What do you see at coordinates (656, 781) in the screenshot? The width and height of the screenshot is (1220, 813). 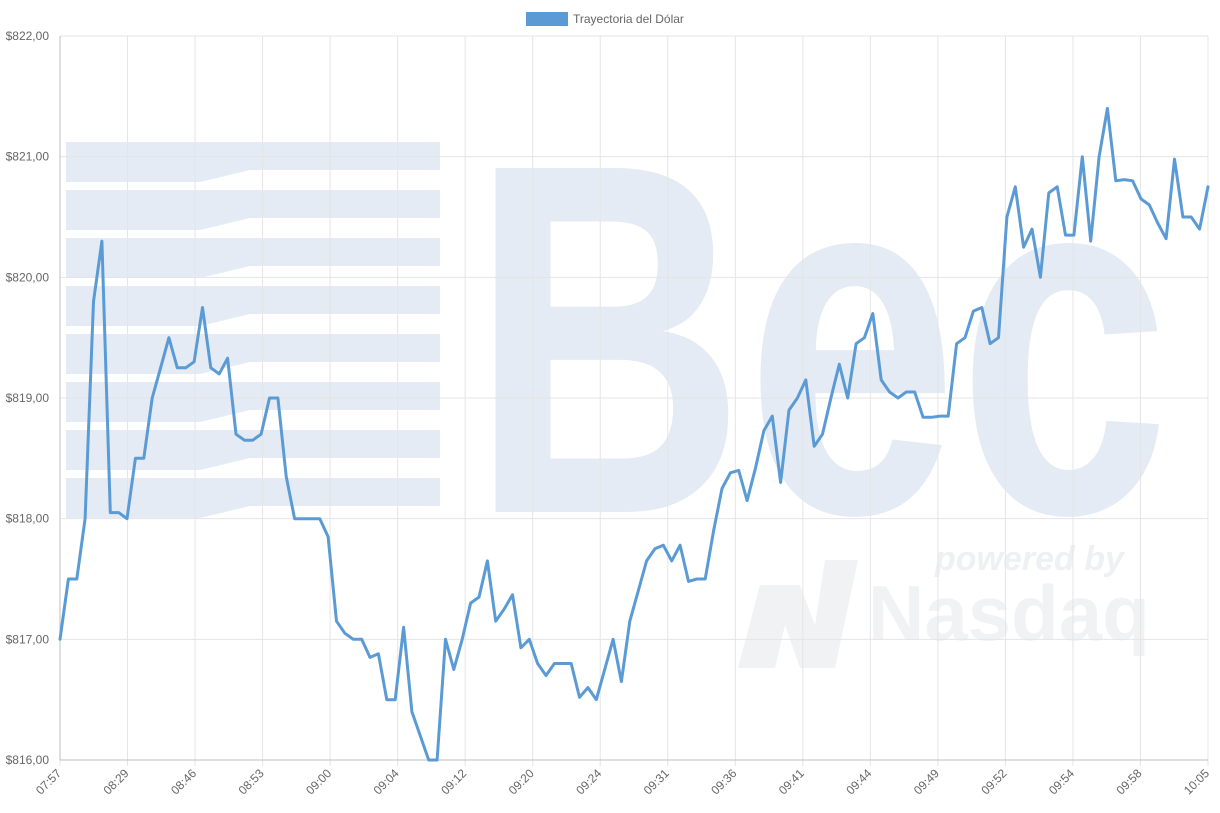 I see `x-tick-label: 09:31` at bounding box center [656, 781].